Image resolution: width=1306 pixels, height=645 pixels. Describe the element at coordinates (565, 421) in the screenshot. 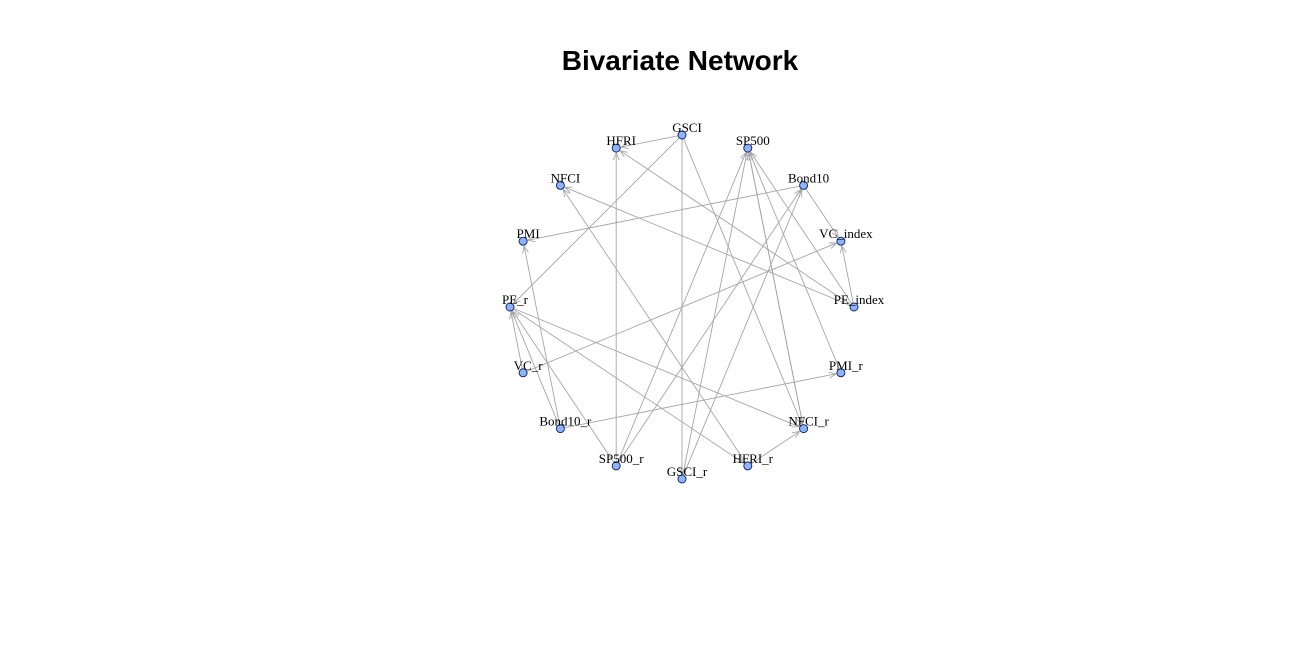

I see `node-label-Bond10_r: Bond10_r` at that location.